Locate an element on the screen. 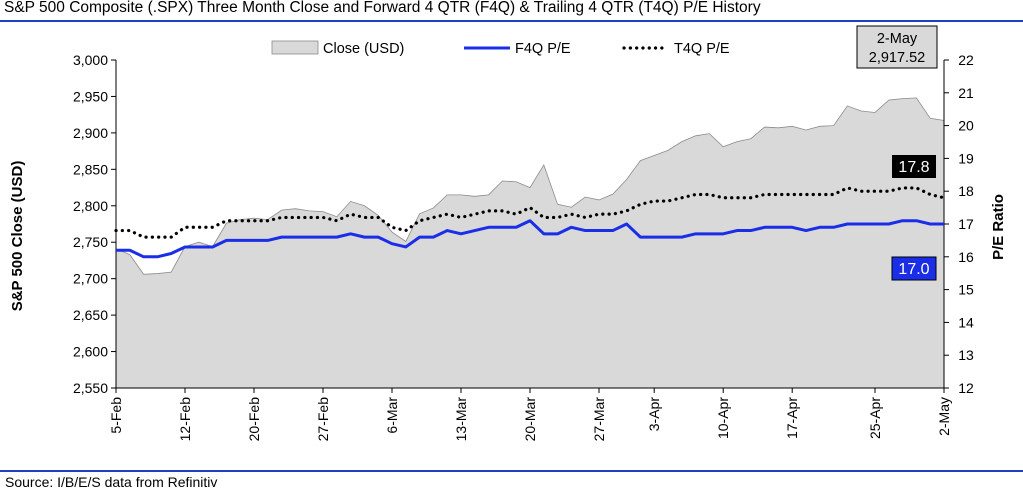  t4q-last-value-box is located at coordinates (914, 166).